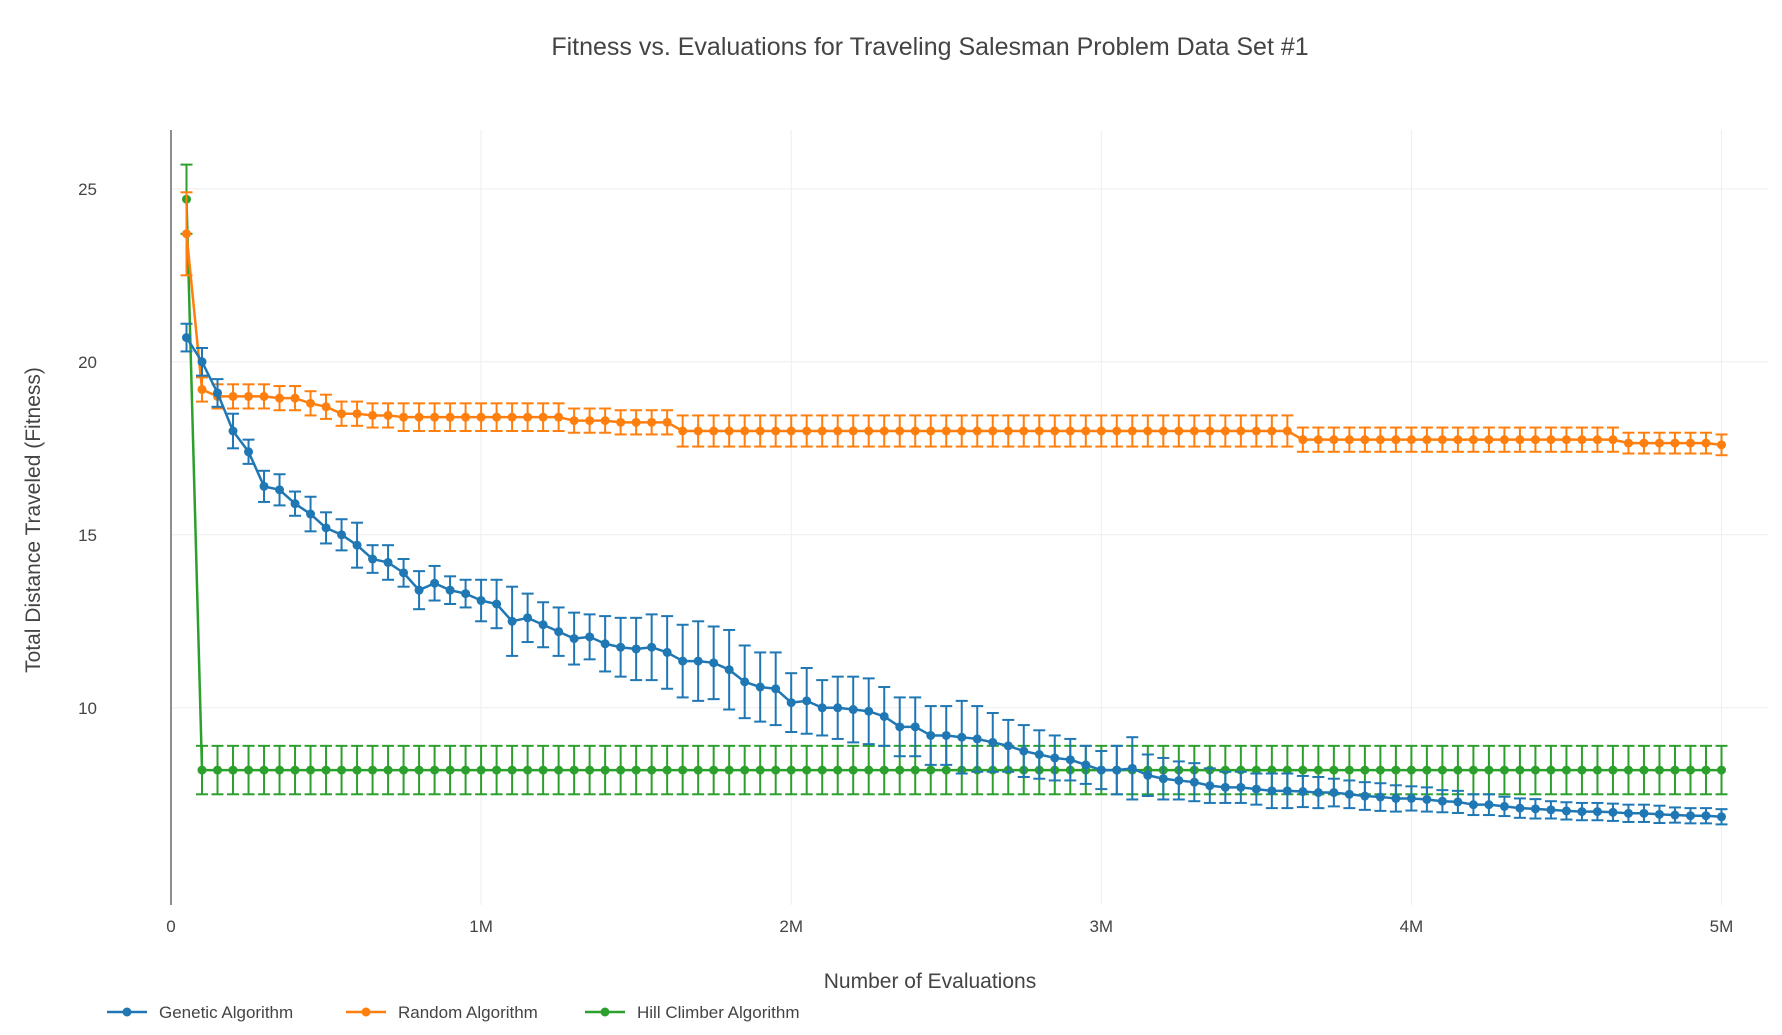  What do you see at coordinates (33, 520) in the screenshot?
I see `y-axis-title: Total Distance Traveled (Fitness)` at bounding box center [33, 520].